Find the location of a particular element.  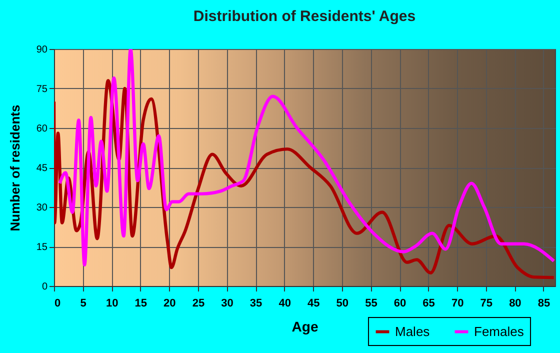

x-axis-title: Age is located at coordinates (305, 326).